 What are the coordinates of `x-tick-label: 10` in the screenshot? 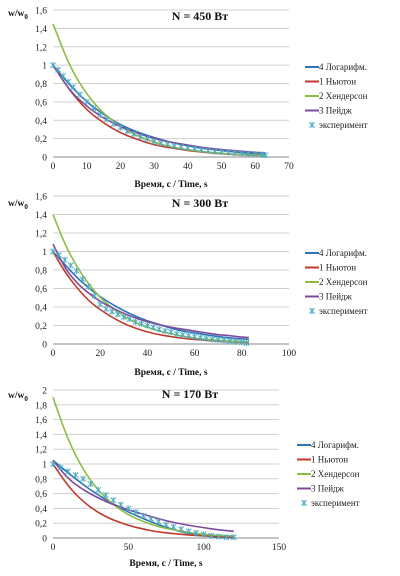 It's located at (87, 167).